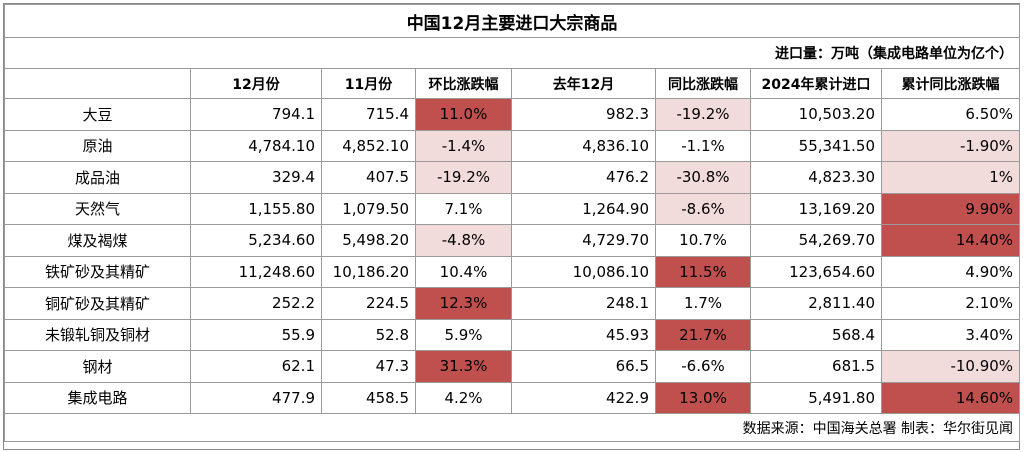  What do you see at coordinates (950, 366) in the screenshot?
I see `ytd-yoy-change-cell: -10.90%` at bounding box center [950, 366].